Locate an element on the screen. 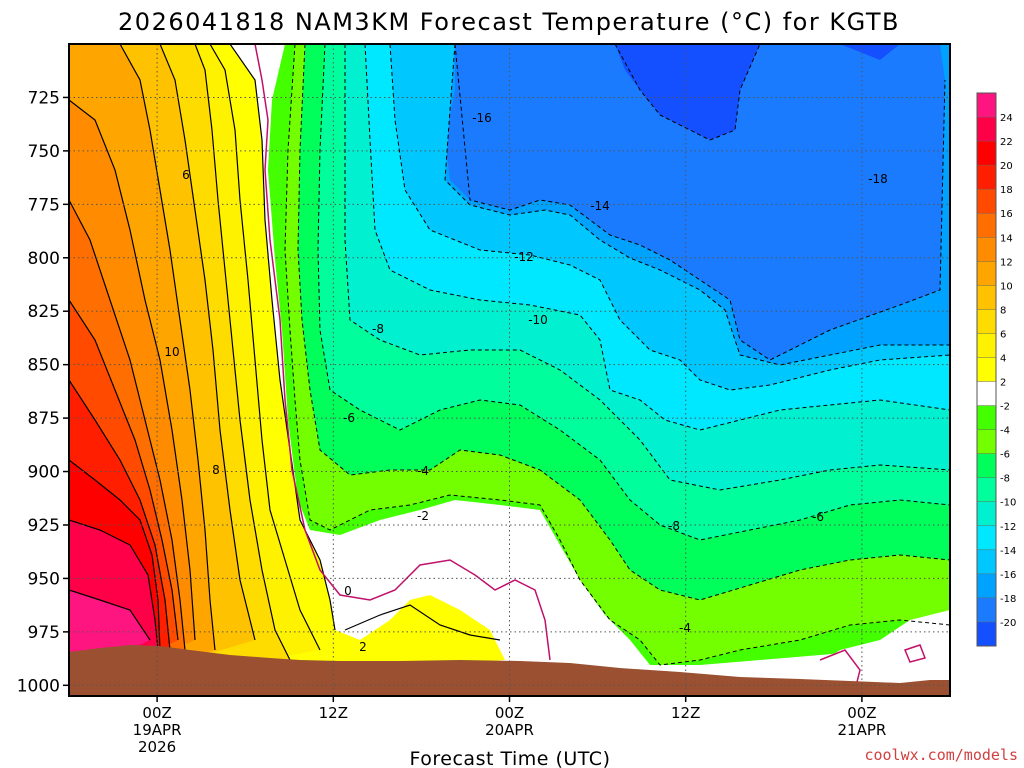 Image resolution: width=1024 pixels, height=768 pixels. colorbar-label: 18 is located at coordinates (1006, 190).